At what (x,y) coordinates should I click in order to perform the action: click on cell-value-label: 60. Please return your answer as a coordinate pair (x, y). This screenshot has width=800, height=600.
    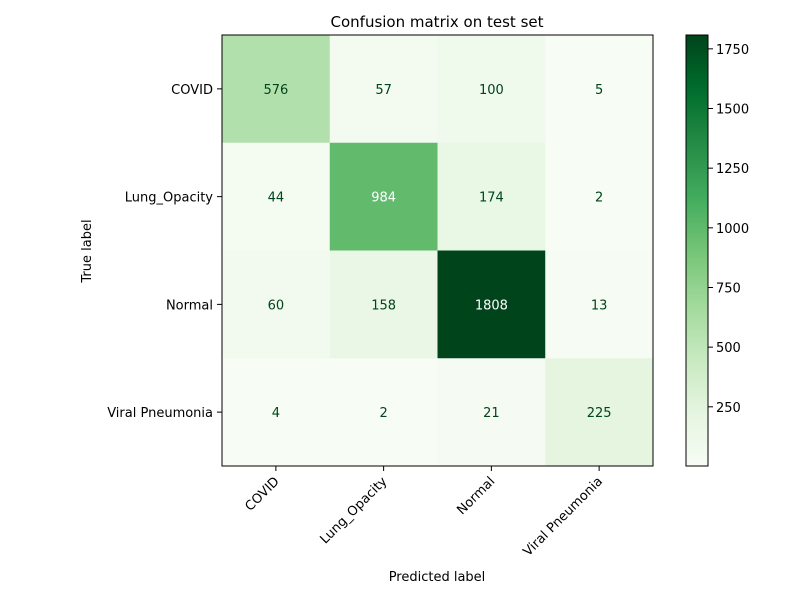
    Looking at the image, I should click on (276, 305).